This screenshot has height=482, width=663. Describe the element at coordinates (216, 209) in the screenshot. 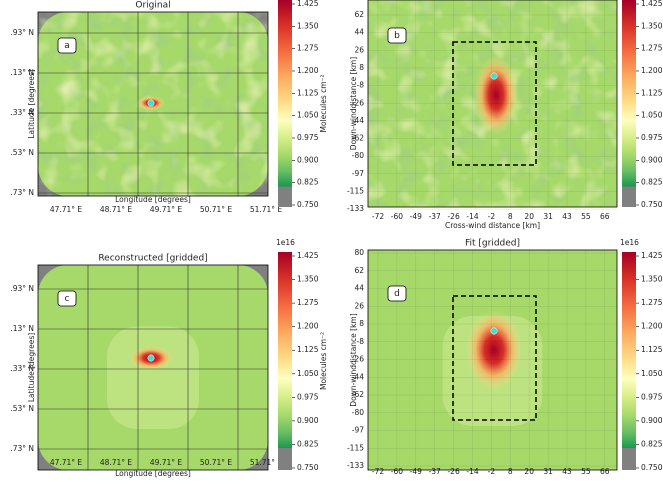

I see `x-tick-label: 50.71° E` at that location.